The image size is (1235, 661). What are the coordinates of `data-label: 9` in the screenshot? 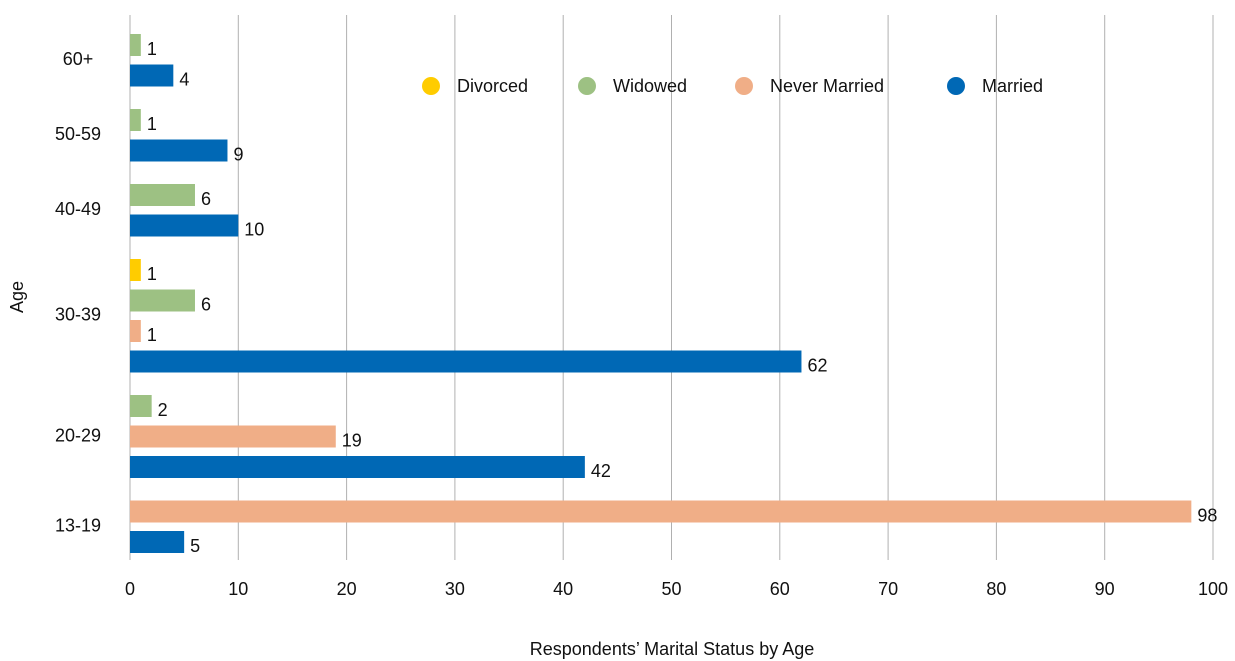 It's located at (238, 154).